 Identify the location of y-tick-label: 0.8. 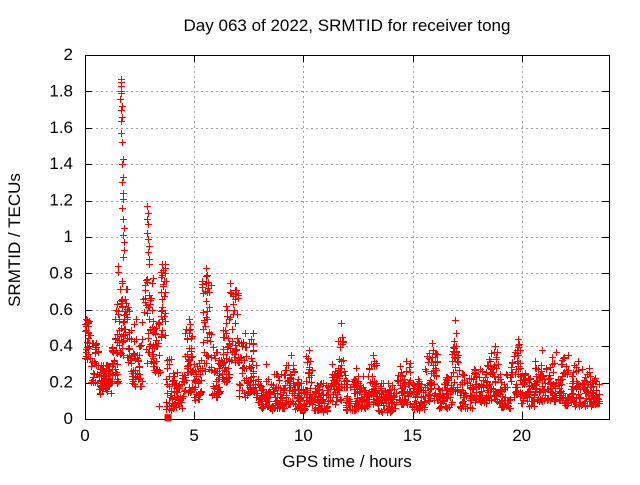
(61, 272).